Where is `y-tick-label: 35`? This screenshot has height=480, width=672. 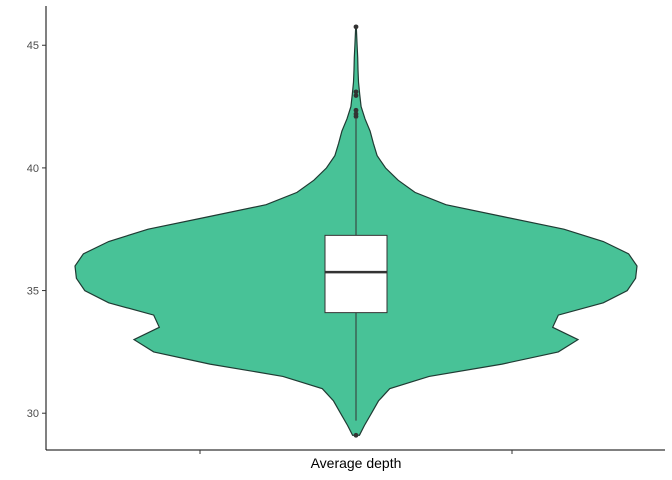 y-tick-label: 35 is located at coordinates (33, 292).